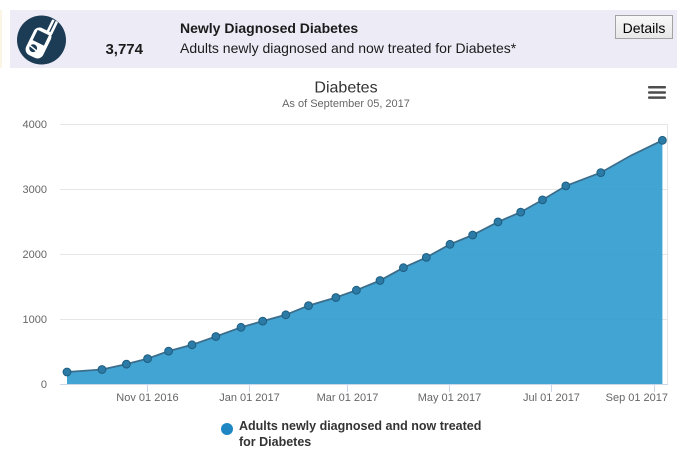 The width and height of the screenshot is (684, 457). I want to click on svg-text: Mar 01 2017, so click(348, 398).